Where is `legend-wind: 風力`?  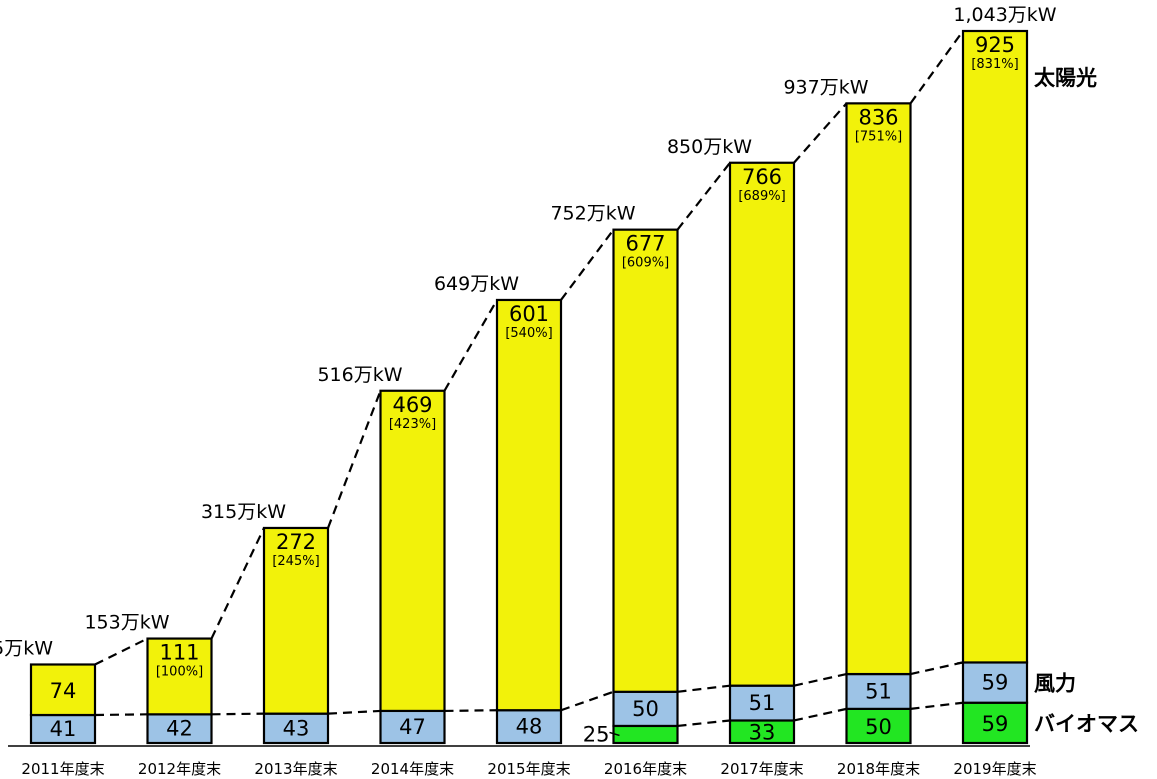 legend-wind: 風力 is located at coordinates (1055, 684).